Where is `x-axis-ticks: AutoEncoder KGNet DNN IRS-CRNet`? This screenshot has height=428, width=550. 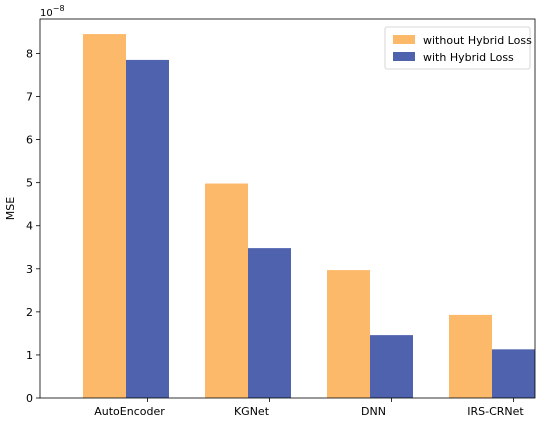
x-axis-ticks: AutoEncoder KGNet DNN IRS-CRNet is located at coordinates (309, 408).